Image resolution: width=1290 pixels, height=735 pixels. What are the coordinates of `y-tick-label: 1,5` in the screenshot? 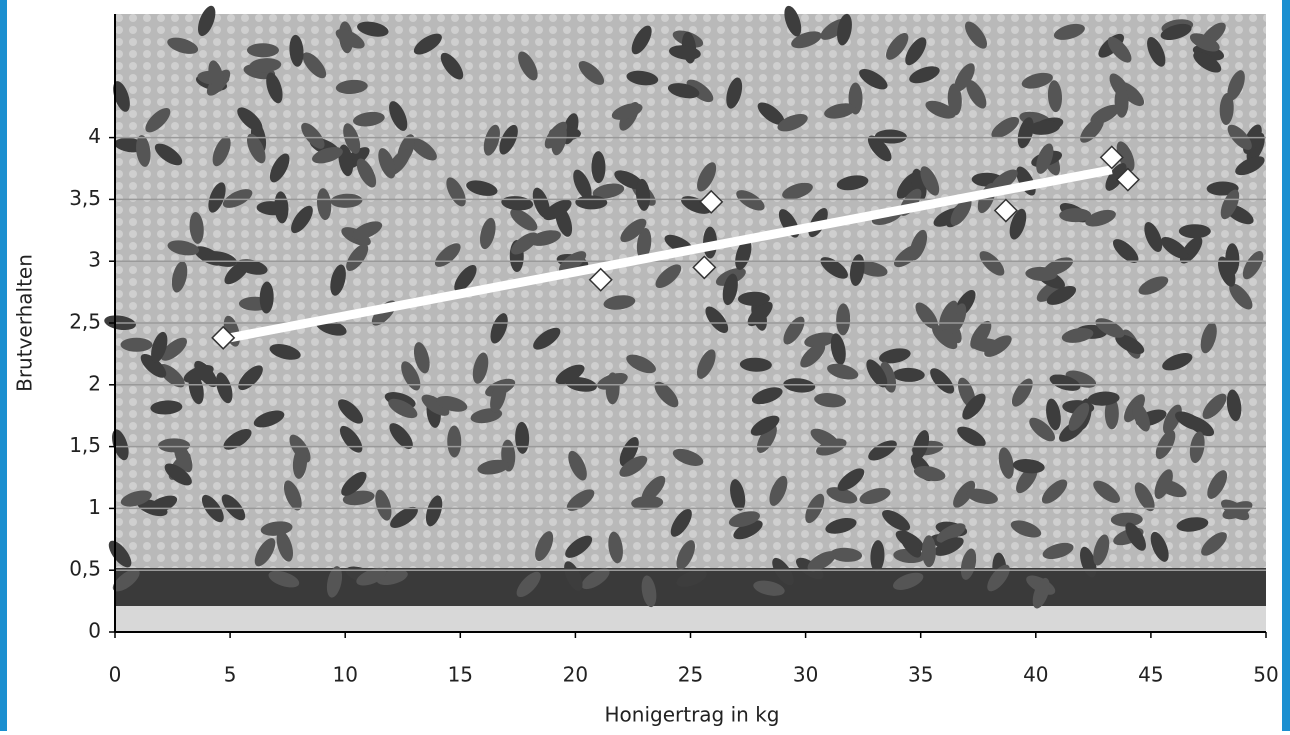 It's located at (85, 445).